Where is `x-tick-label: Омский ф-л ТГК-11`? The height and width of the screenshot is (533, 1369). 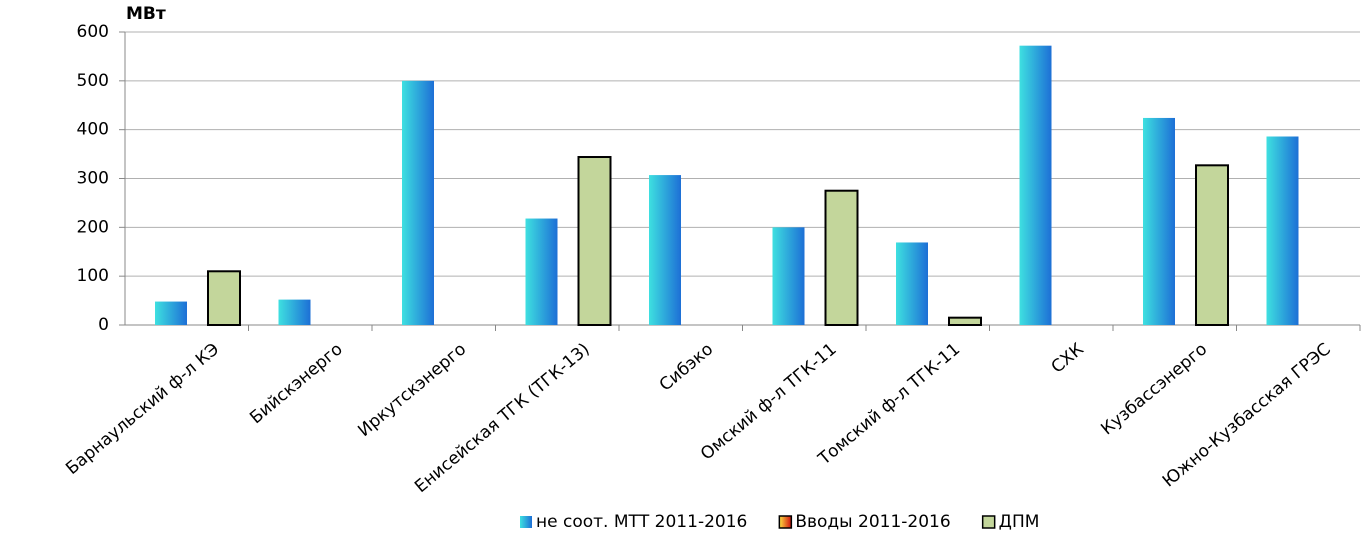
x-tick-label: Омский ф-л ТГК-11 is located at coordinates (769, 401).